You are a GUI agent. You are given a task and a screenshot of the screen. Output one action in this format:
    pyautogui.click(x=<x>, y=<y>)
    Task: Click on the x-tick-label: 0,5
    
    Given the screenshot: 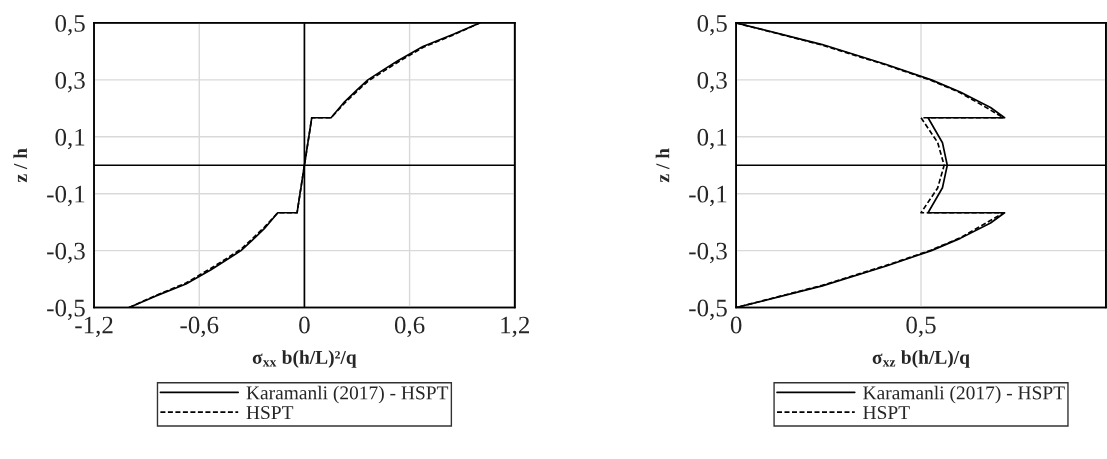 What is the action you would take?
    pyautogui.click(x=921, y=327)
    